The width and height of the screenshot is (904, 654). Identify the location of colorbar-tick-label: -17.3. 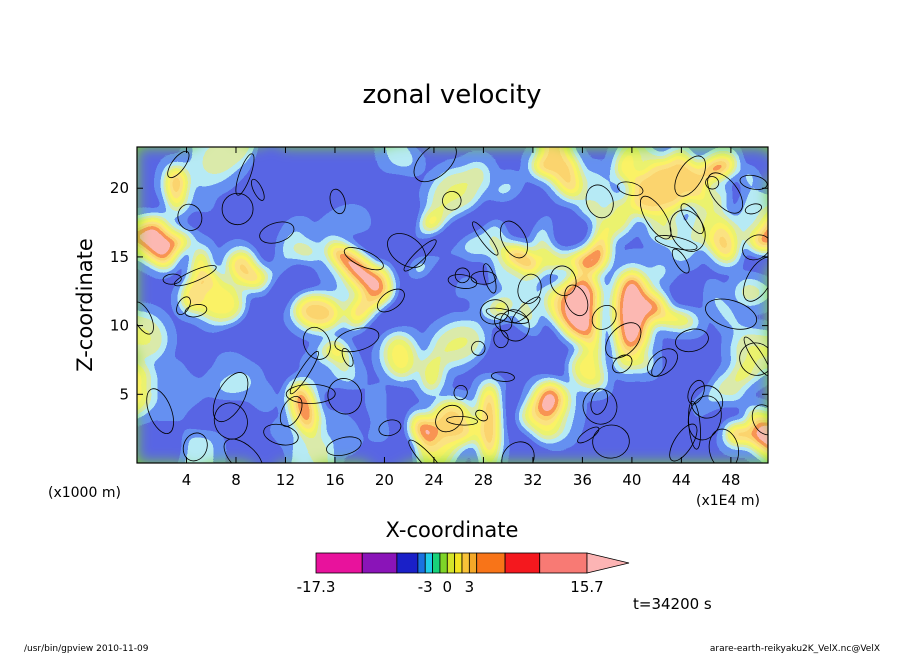
(316, 587).